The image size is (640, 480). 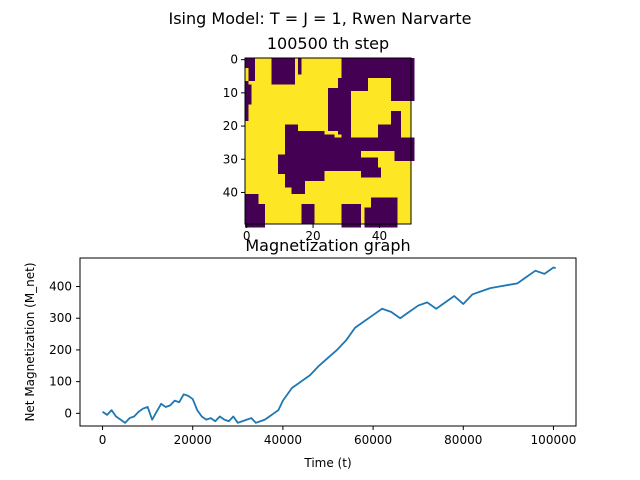 I want to click on heatmap-y-tick-label: 0, so click(x=234, y=60).